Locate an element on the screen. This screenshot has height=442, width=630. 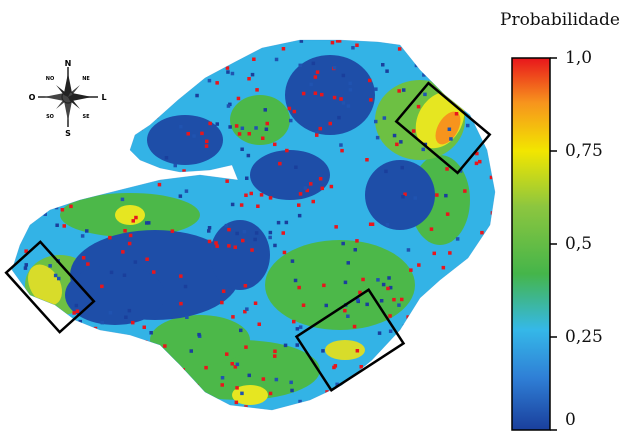
compass-northwest: NO is located at coordinates (50, 79).